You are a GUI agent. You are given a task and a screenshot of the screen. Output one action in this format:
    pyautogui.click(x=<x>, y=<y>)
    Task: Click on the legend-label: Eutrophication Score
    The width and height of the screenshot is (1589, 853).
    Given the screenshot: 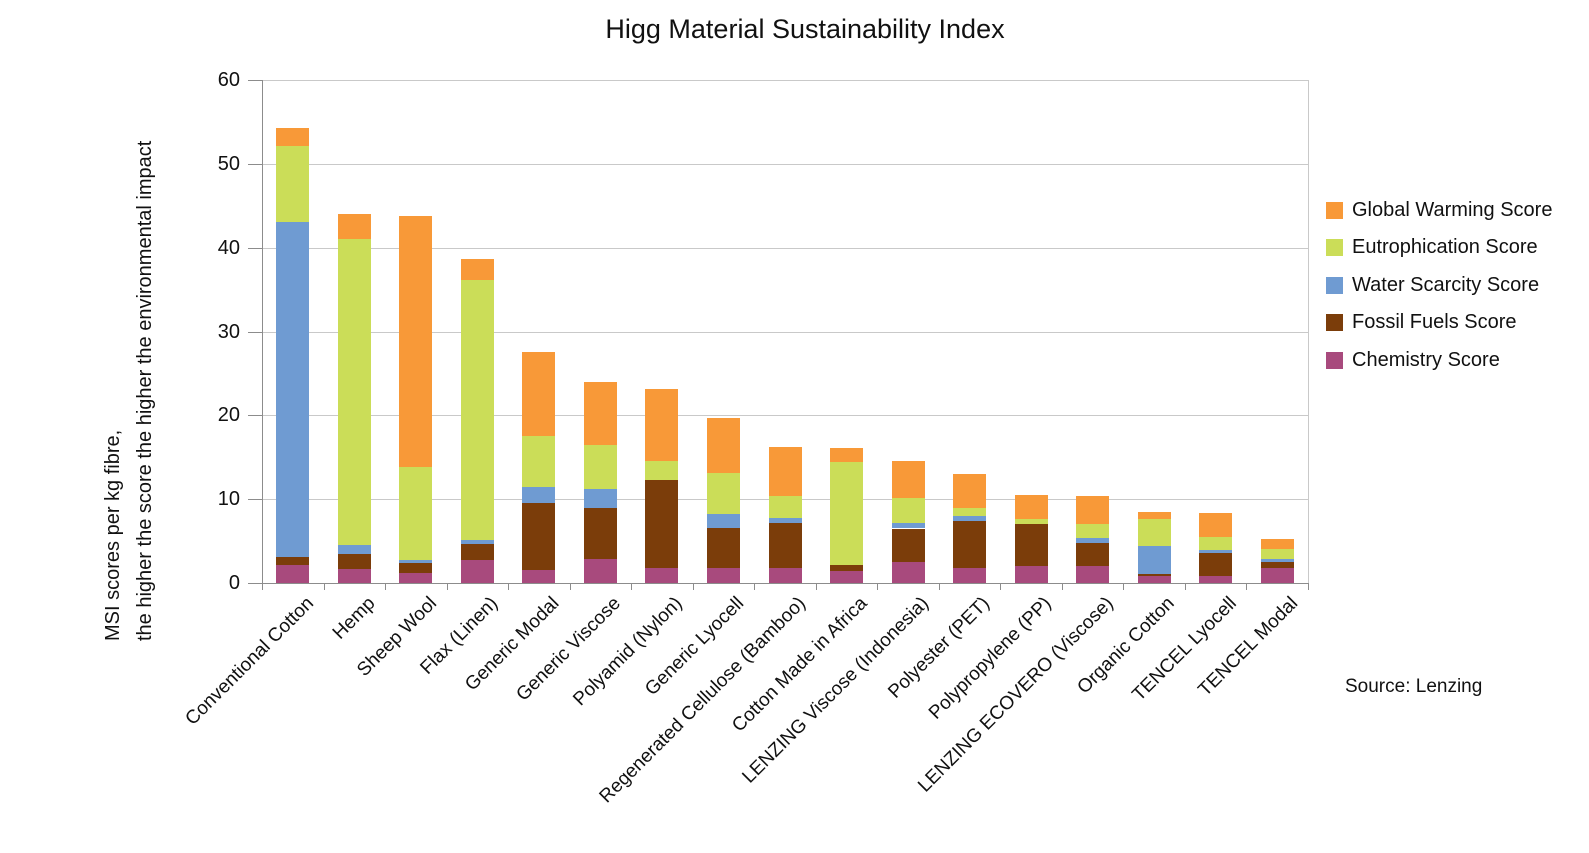 What is the action you would take?
    pyautogui.click(x=1445, y=247)
    